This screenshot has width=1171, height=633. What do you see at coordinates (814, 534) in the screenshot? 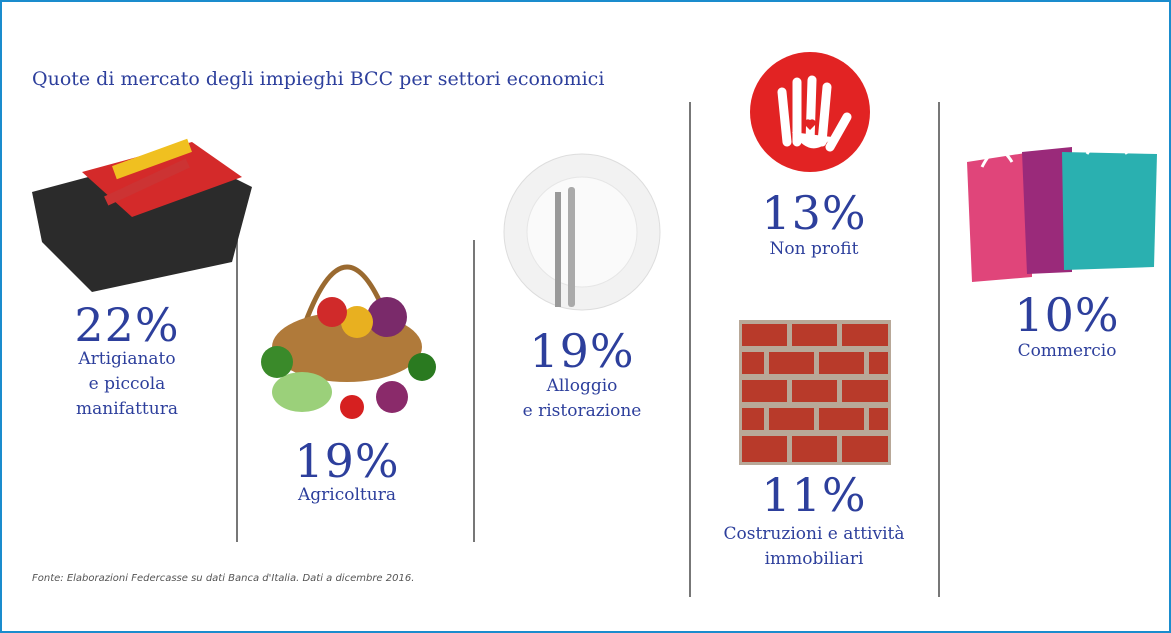
I see `label-line: Costruzioni e attività` at bounding box center [814, 534].